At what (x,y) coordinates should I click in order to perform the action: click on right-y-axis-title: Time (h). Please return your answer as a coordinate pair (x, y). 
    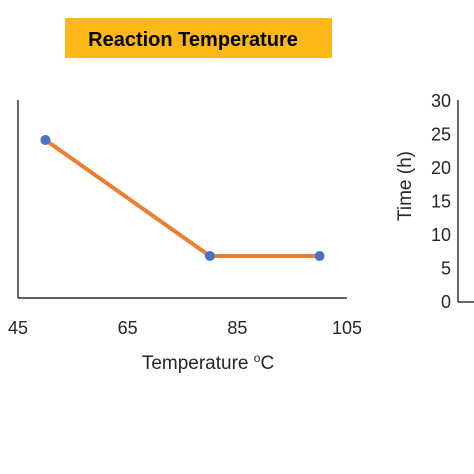
    Looking at the image, I should click on (405, 186).